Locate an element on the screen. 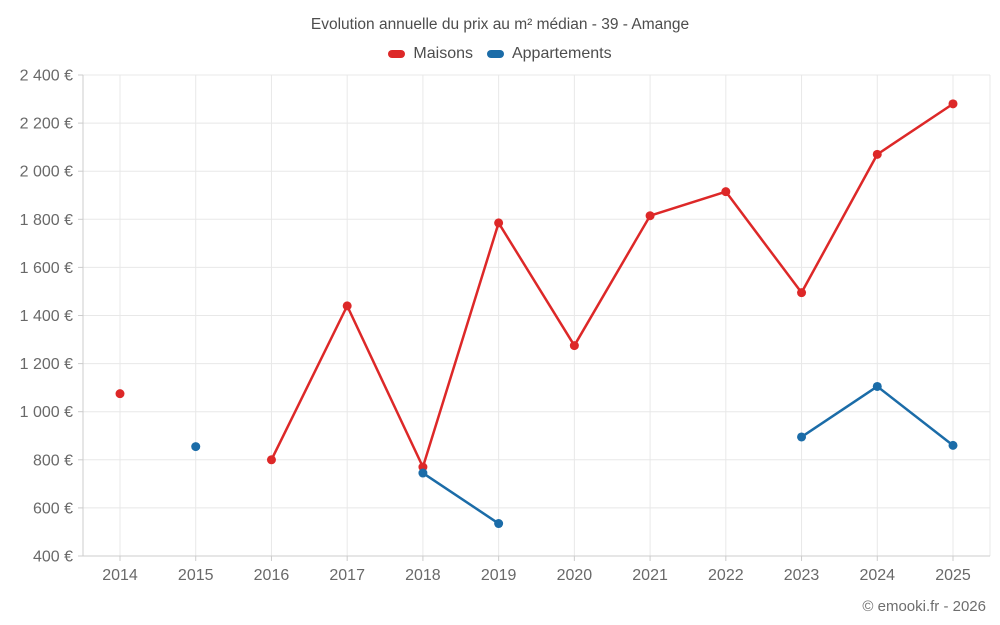 This screenshot has height=625, width=1000. x-axis-tick-label: 2024 is located at coordinates (877, 575).